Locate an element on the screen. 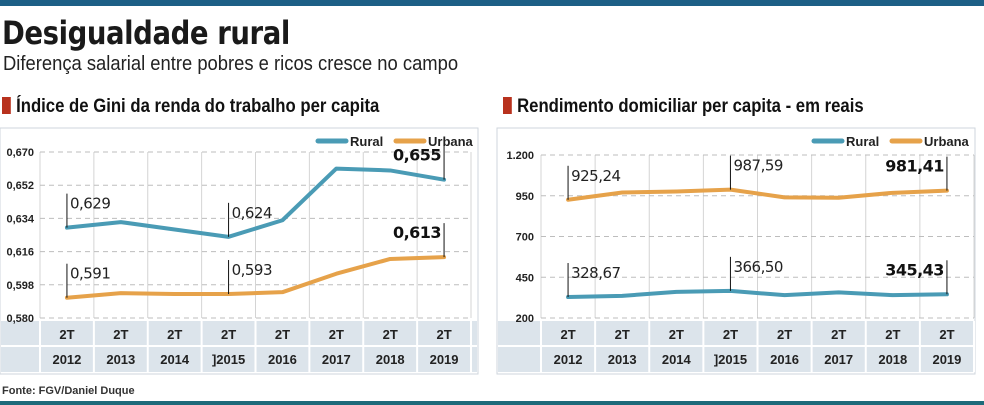  y-tick-label: 0,652 is located at coordinates (20, 186).